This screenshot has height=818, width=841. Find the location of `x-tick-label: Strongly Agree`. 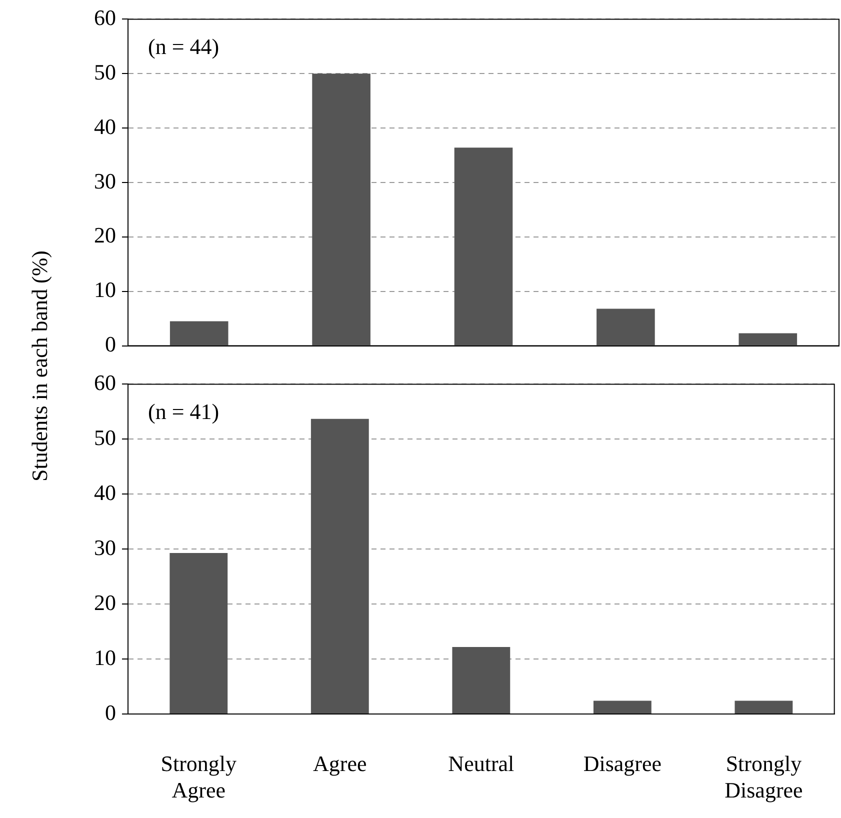

x-tick-label: Strongly Agree is located at coordinates (198, 776).